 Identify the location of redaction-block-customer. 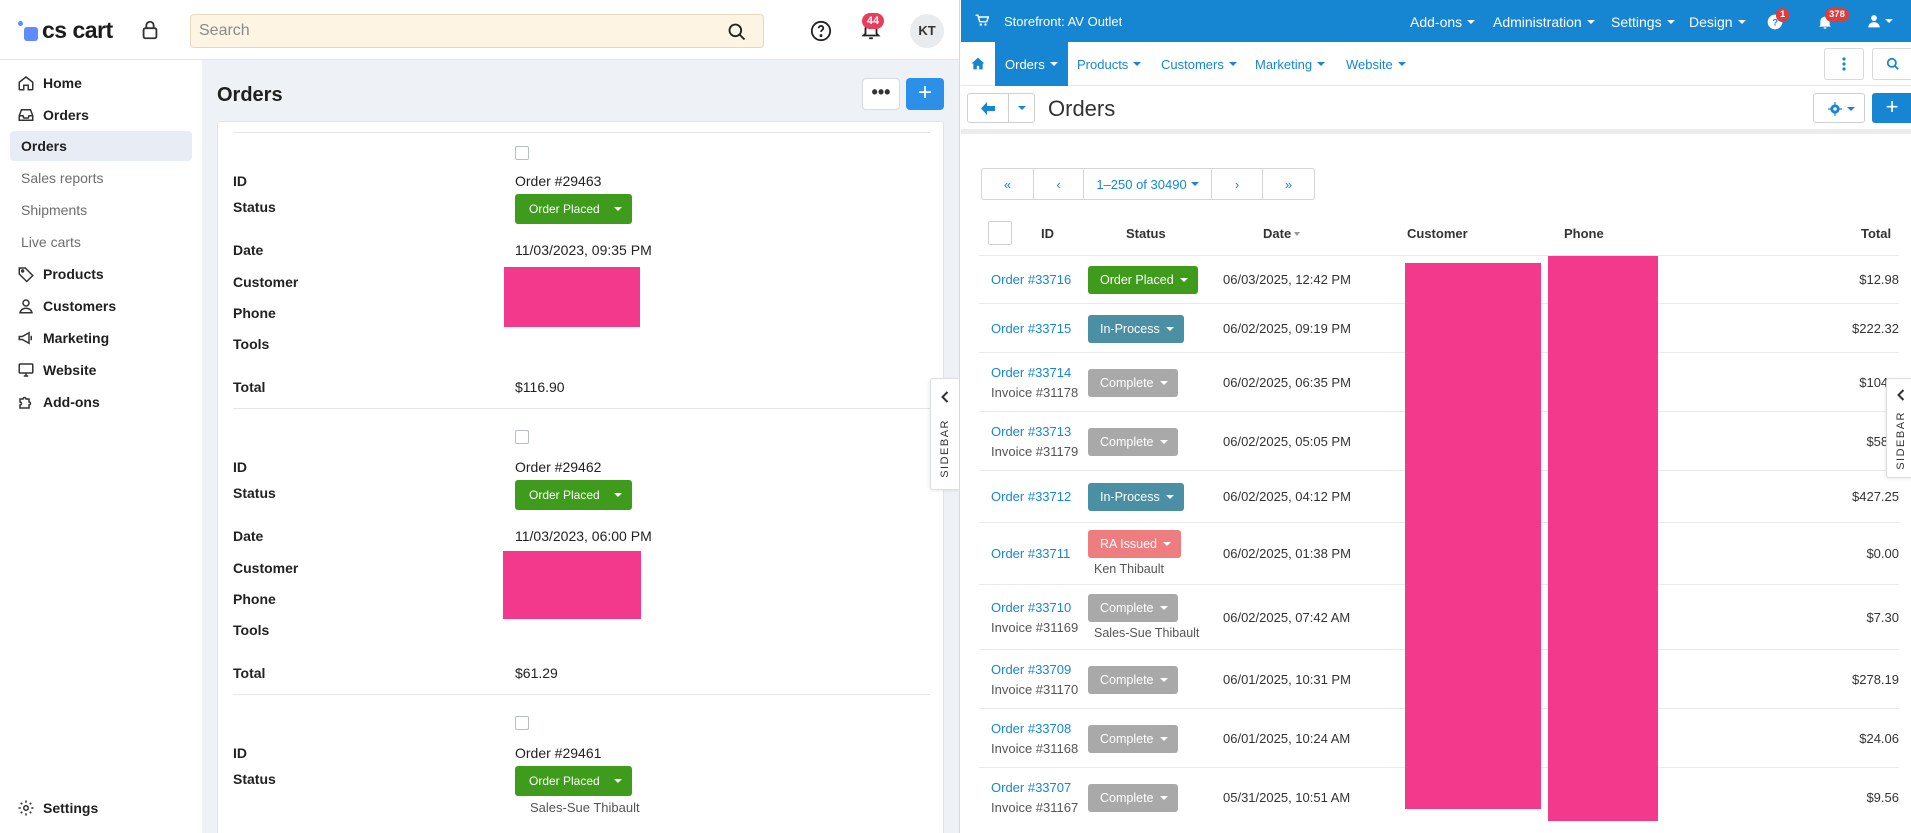
(1473, 536).